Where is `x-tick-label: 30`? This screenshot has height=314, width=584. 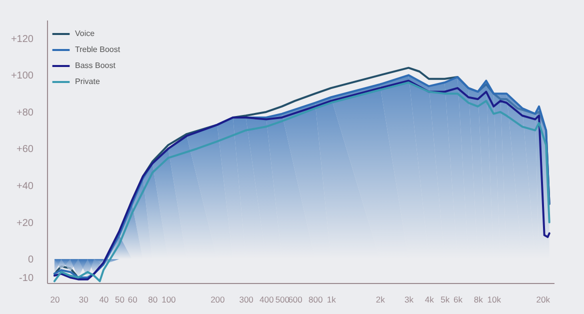 x-tick-label: 30 is located at coordinates (83, 299).